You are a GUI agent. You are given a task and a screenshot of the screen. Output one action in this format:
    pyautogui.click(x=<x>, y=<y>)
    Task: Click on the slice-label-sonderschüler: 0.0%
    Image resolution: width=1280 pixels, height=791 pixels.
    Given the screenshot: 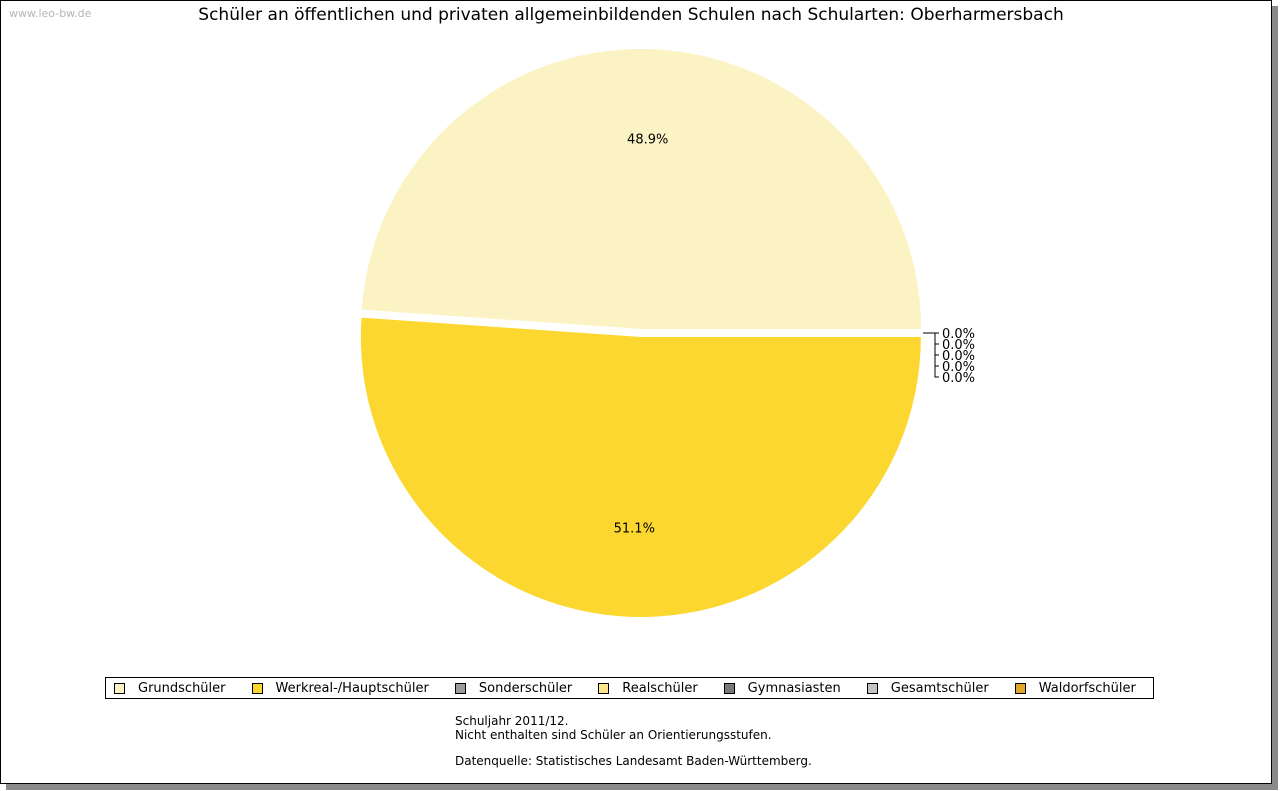 What is the action you would take?
    pyautogui.click(x=958, y=334)
    